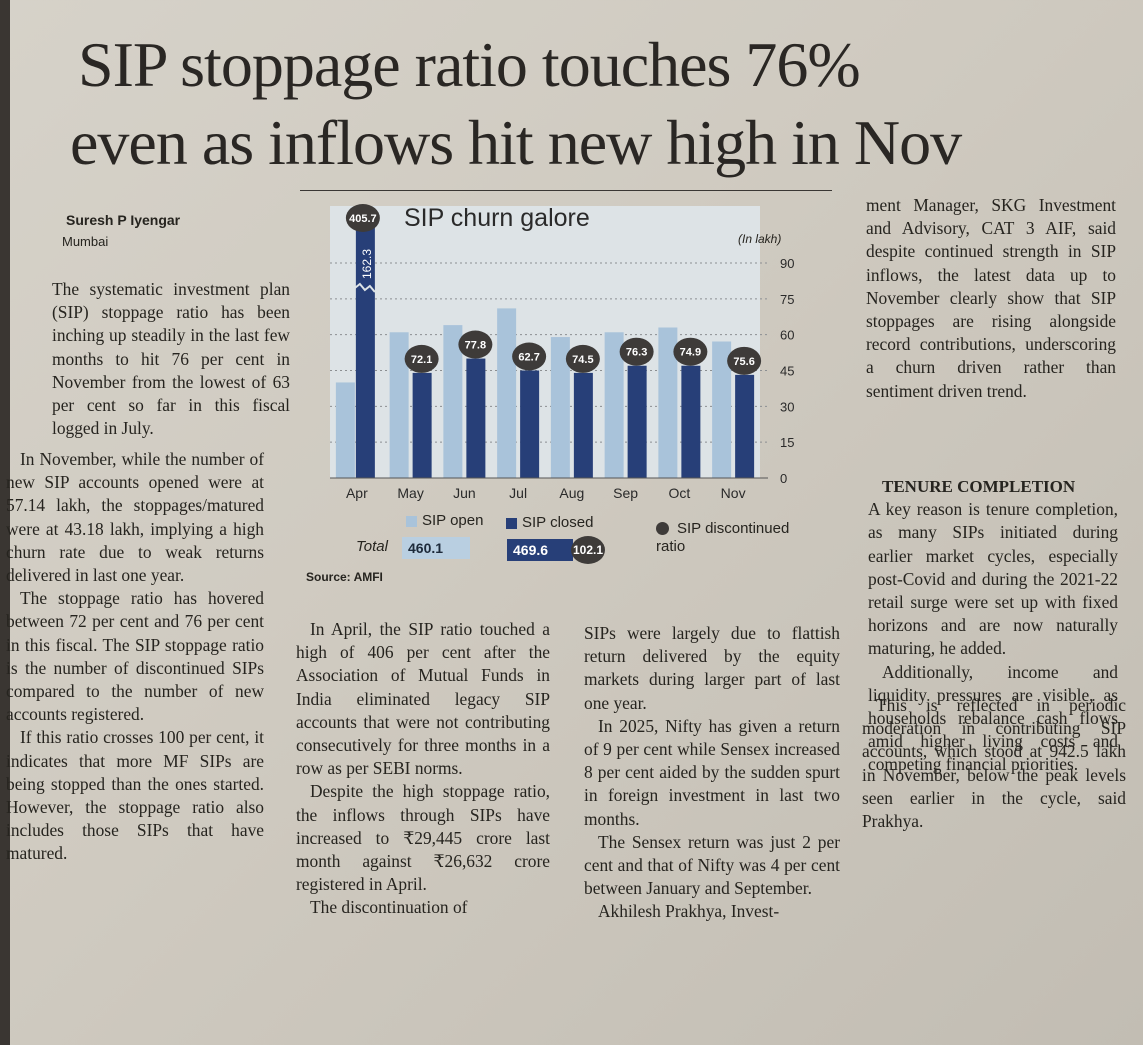 The width and height of the screenshot is (1143, 1045). I want to click on y-tick-label: 0, so click(783, 478).